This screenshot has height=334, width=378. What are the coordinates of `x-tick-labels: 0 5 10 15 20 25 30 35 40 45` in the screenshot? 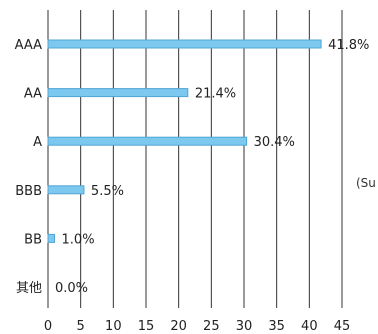 It's located at (197, 326).